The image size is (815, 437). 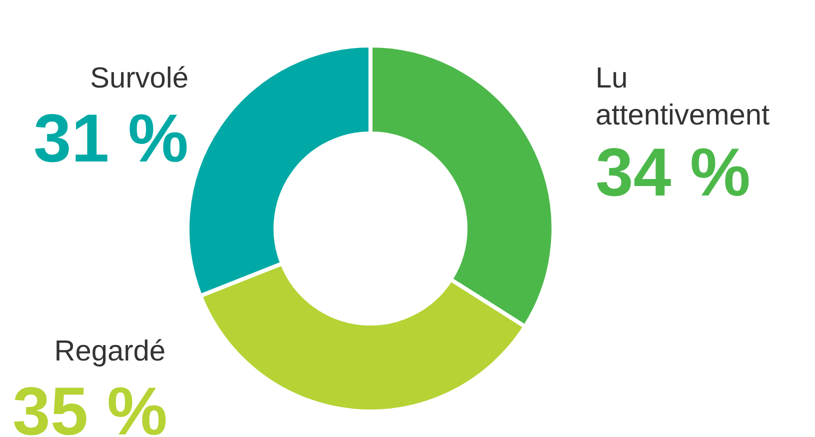 What do you see at coordinates (111, 138) in the screenshot?
I see `data-label: 31 %` at bounding box center [111, 138].